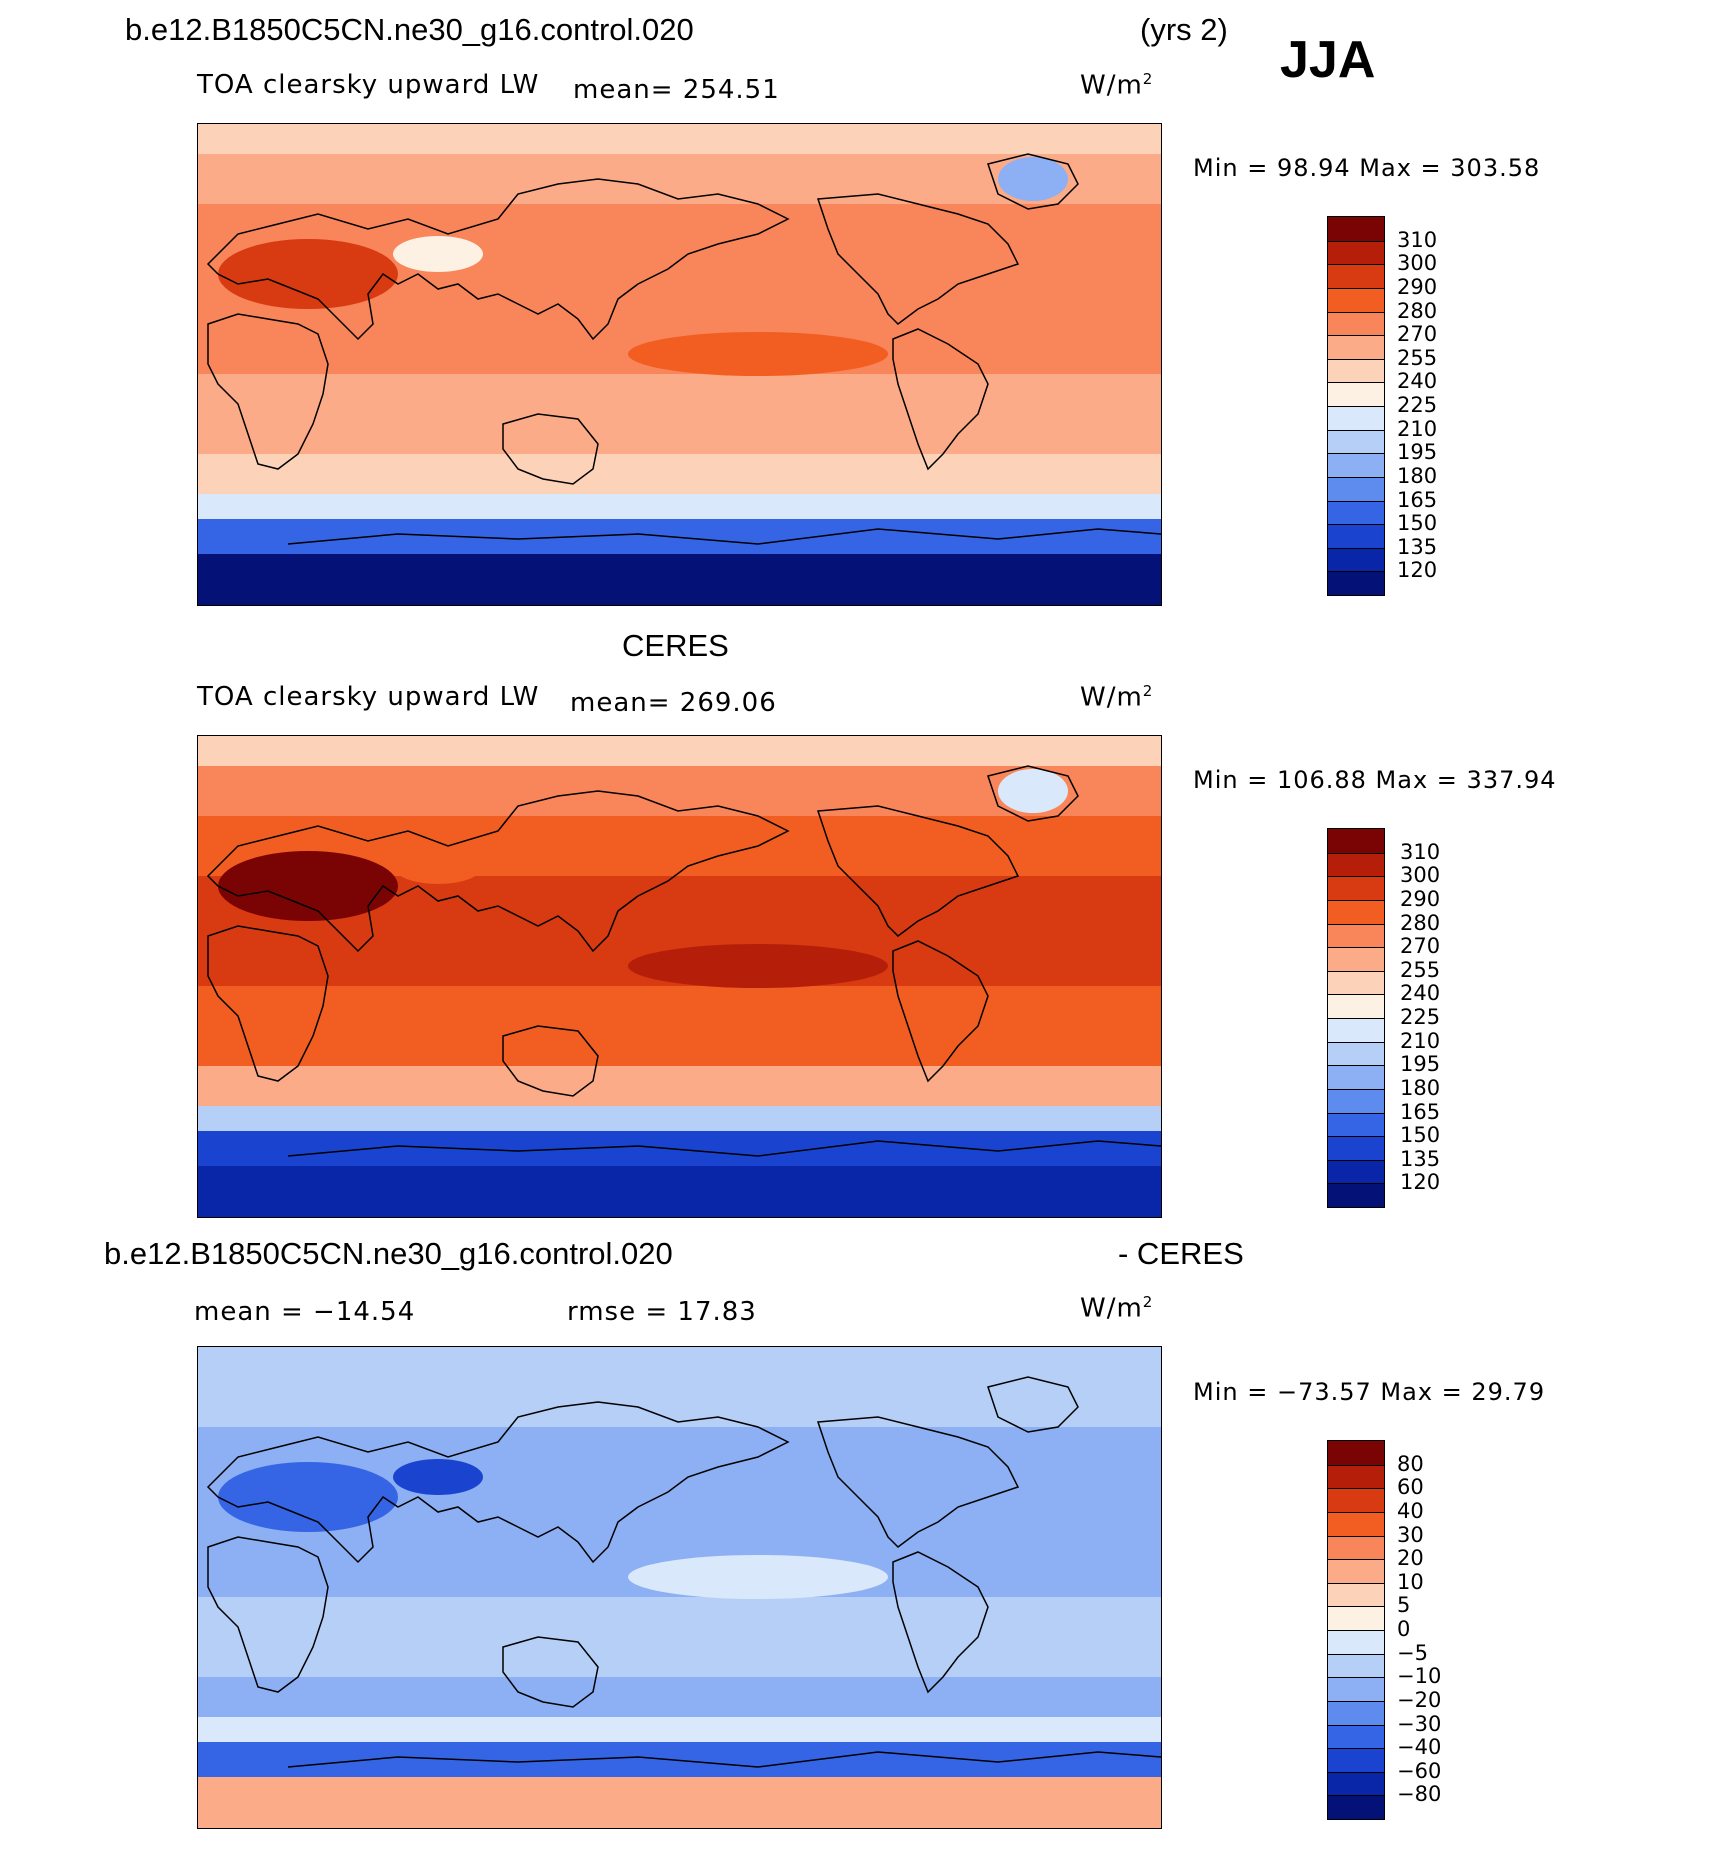 This screenshot has height=1869, width=1710. Describe the element at coordinates (1420, 1135) in the screenshot. I see `colorbar-tick-label: 150` at that location.